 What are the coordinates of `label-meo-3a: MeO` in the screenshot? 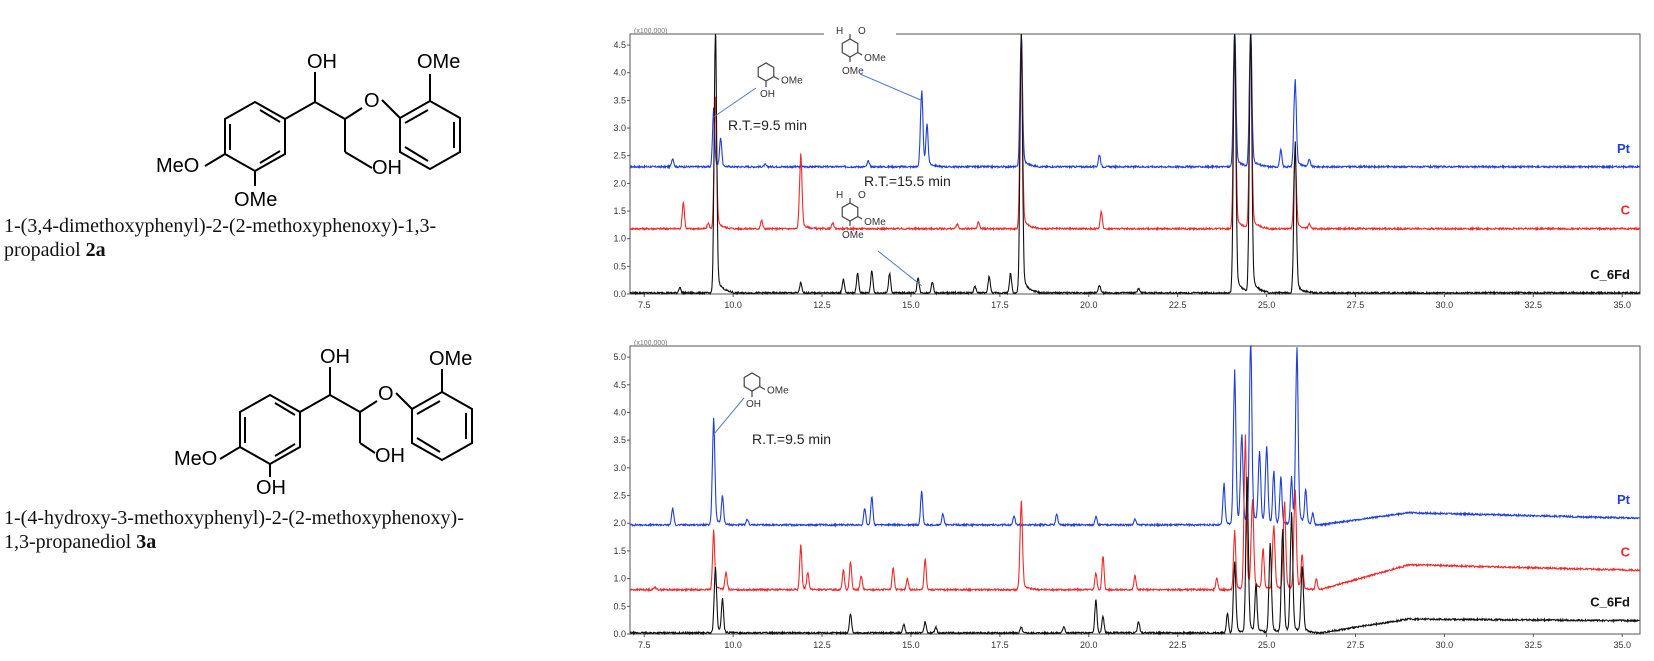 It's located at (195, 459).